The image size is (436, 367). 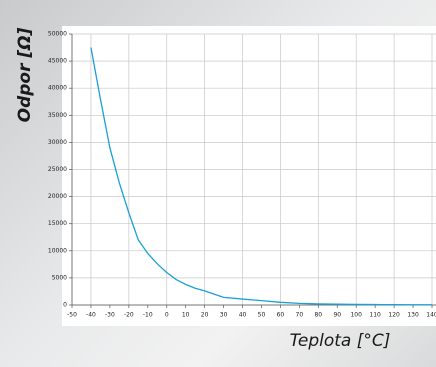 I want to click on x-tick-label: 70, so click(x=300, y=315).